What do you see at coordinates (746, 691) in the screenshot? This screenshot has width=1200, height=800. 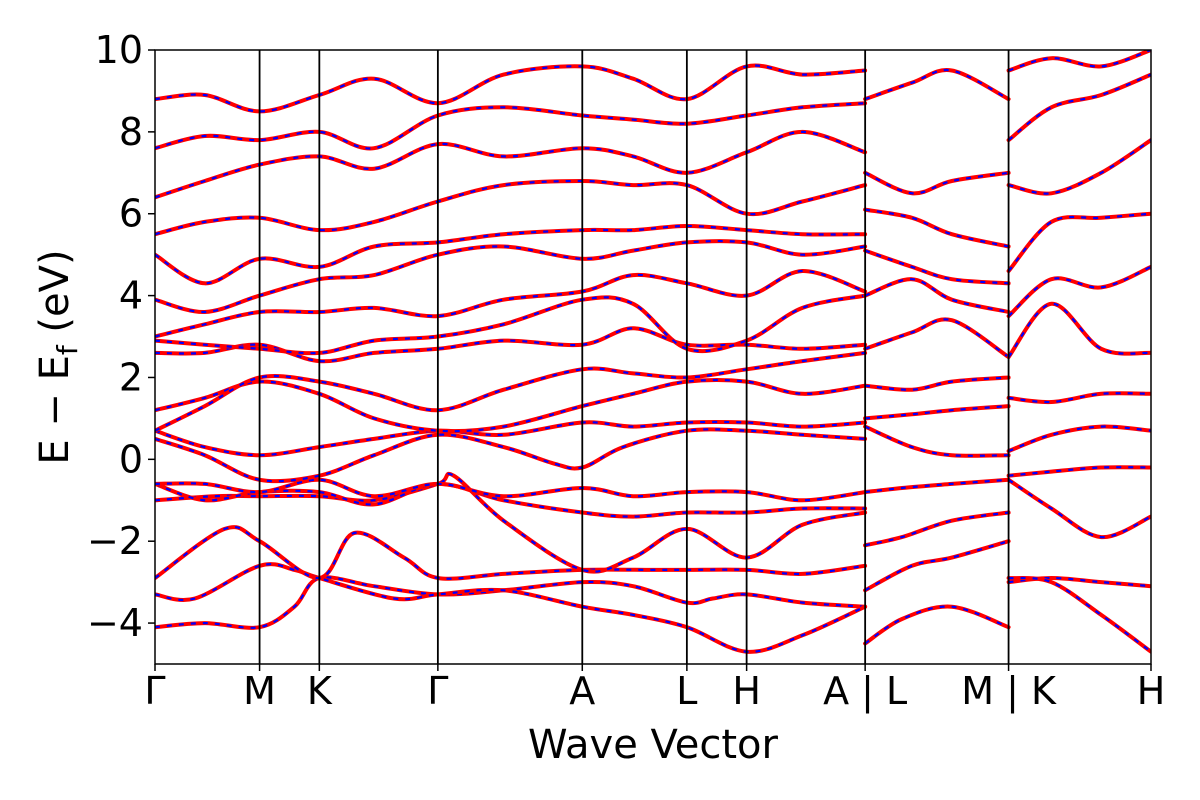 I see `x-tick-label-6: H` at bounding box center [746, 691].